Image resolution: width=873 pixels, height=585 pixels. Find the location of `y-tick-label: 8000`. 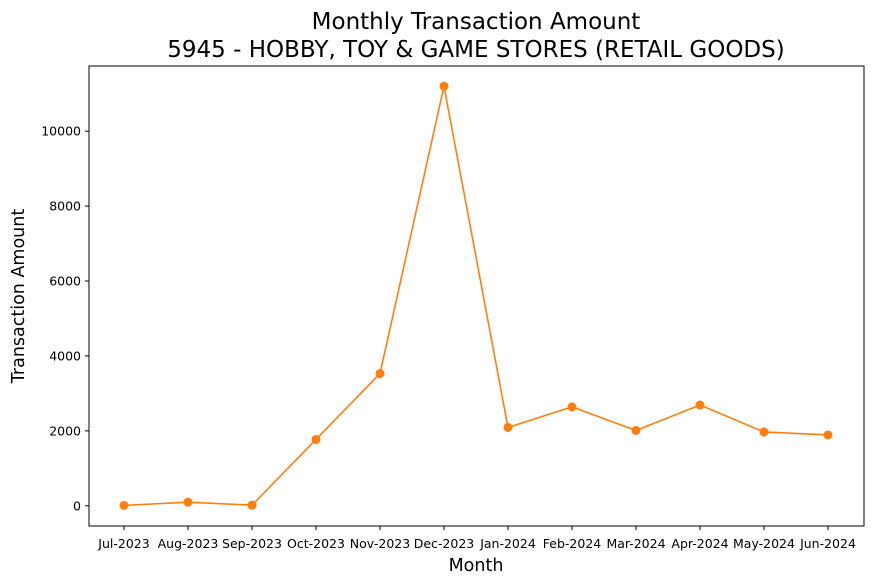

y-tick-label: 8000 is located at coordinates (65, 206).